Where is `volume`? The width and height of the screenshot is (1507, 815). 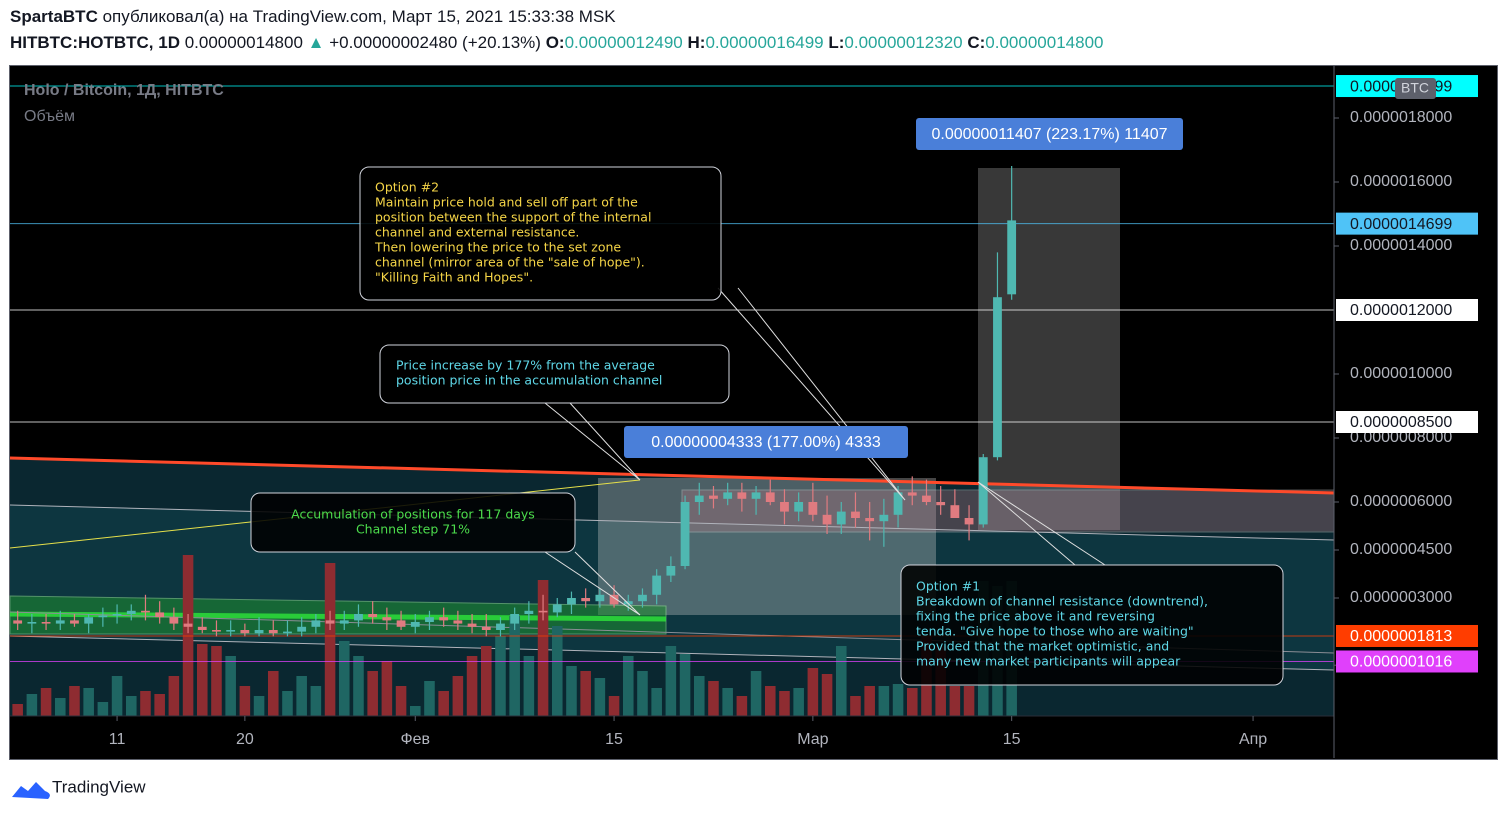 volume is located at coordinates (514, 635).